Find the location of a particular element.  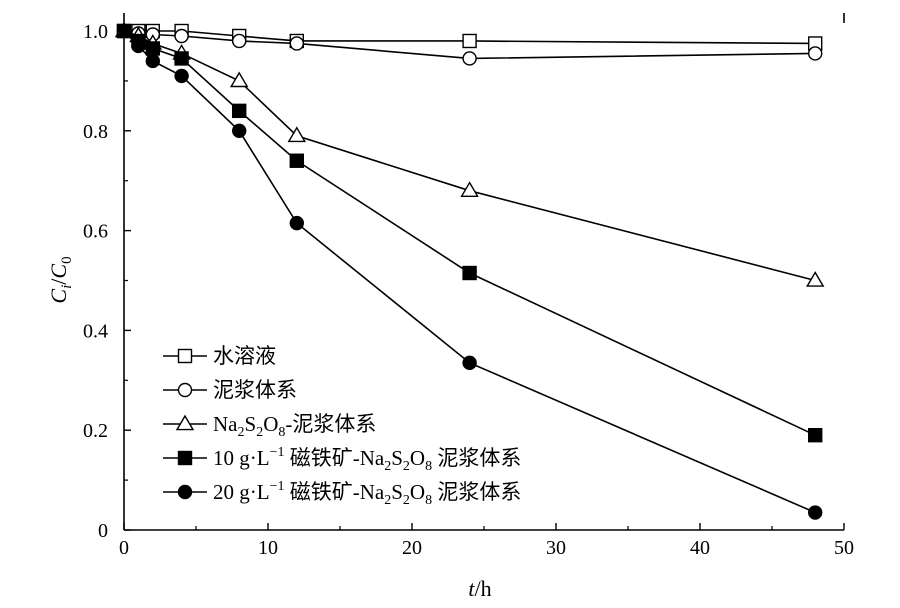

x-tick-label: 10 is located at coordinates (268, 548).